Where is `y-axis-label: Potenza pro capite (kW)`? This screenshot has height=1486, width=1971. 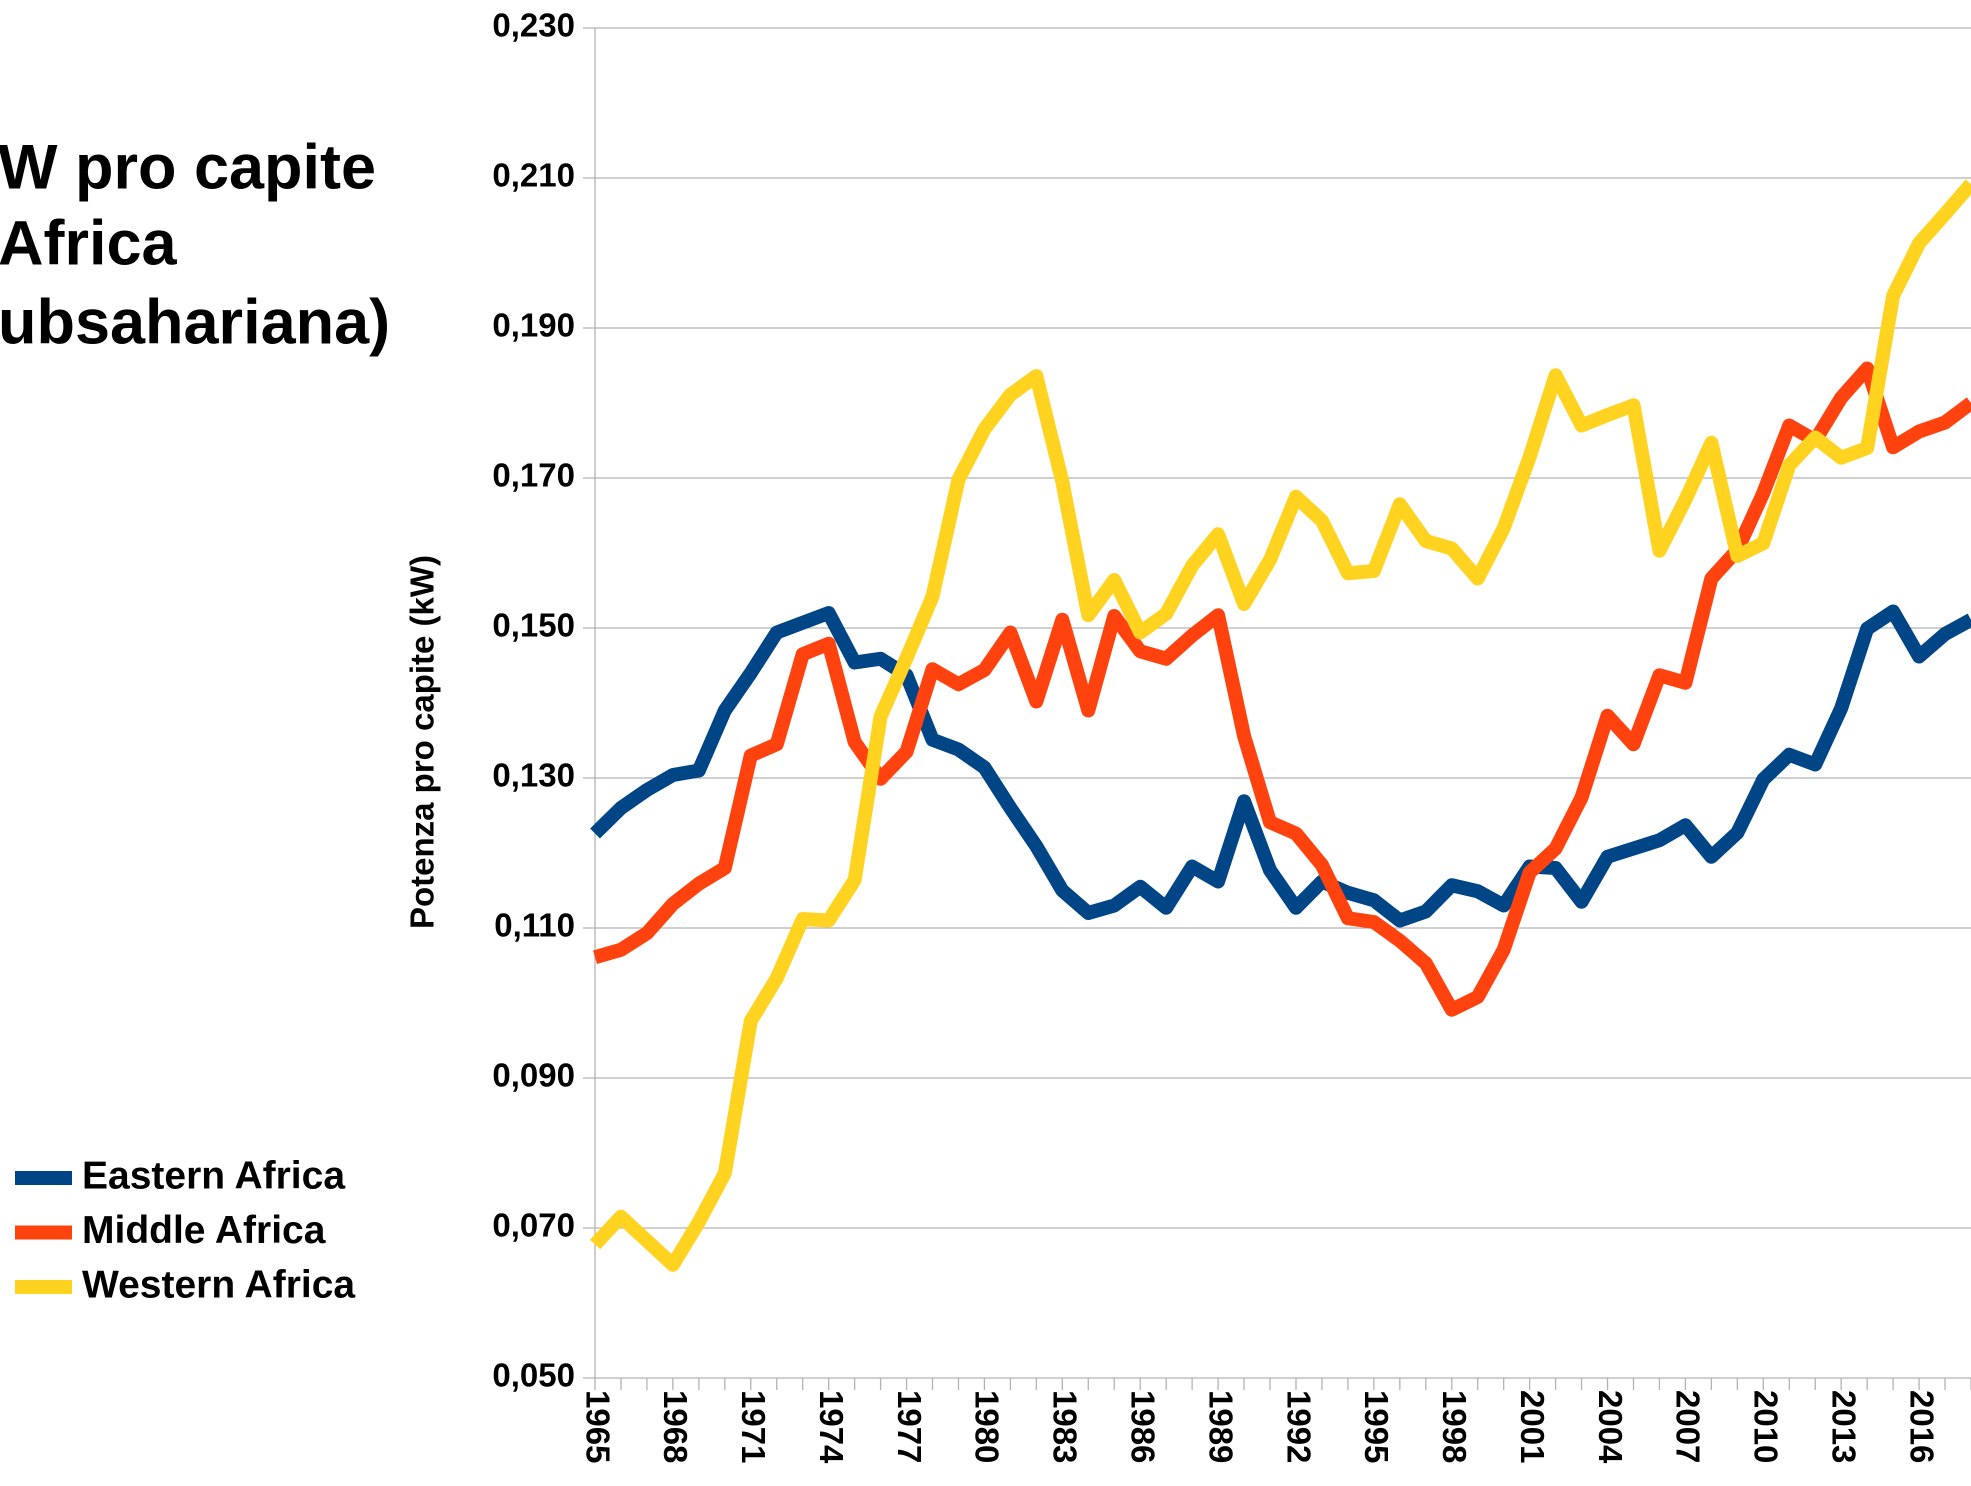
y-axis-label: Potenza pro capite (kW) is located at coordinates (422, 742).